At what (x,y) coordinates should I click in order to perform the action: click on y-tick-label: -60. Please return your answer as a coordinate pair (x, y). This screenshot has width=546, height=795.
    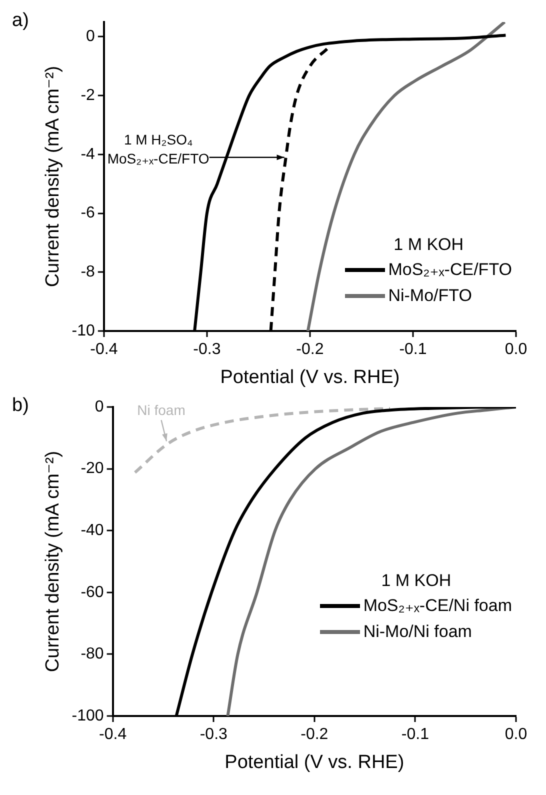
    Looking at the image, I should click on (92, 592).